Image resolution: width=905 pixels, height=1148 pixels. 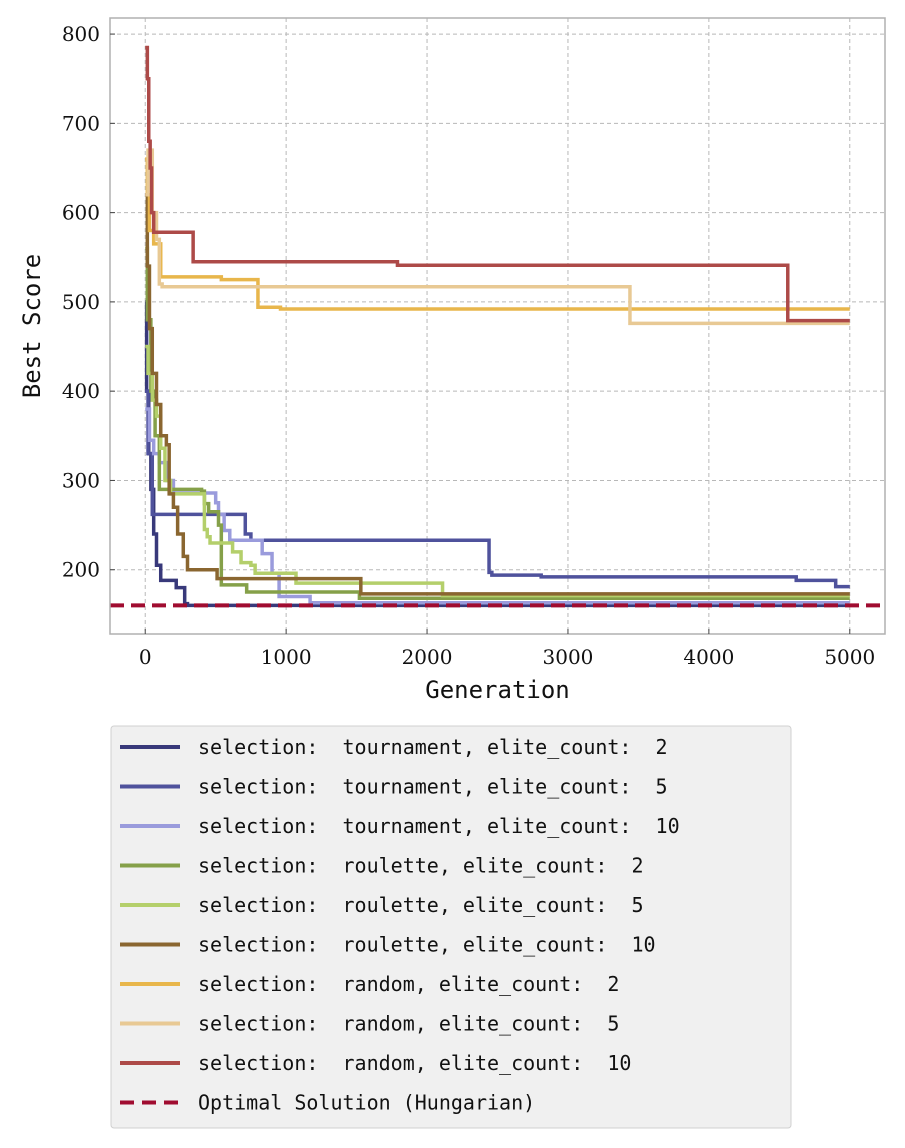 What do you see at coordinates (497, 690) in the screenshot?
I see `x-axis-label: Generation` at bounding box center [497, 690].